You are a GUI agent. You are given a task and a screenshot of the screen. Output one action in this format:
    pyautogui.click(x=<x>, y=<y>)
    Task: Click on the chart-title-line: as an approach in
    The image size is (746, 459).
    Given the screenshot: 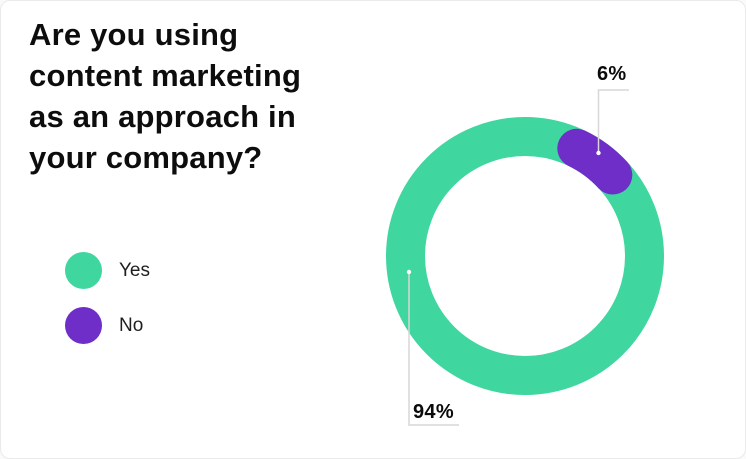 What is the action you would take?
    pyautogui.click(x=162, y=116)
    